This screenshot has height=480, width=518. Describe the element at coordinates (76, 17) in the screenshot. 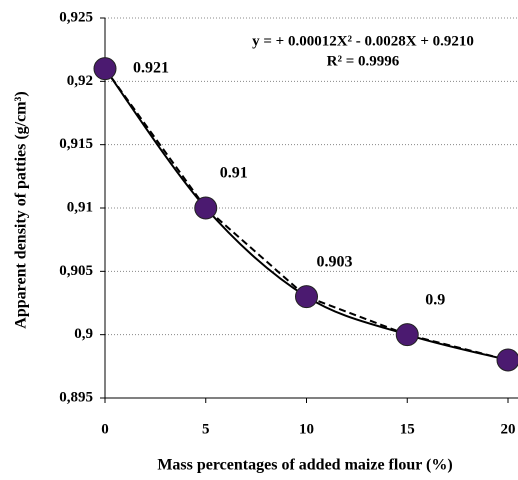

I see `y-tick-label: 0,925` at that location.